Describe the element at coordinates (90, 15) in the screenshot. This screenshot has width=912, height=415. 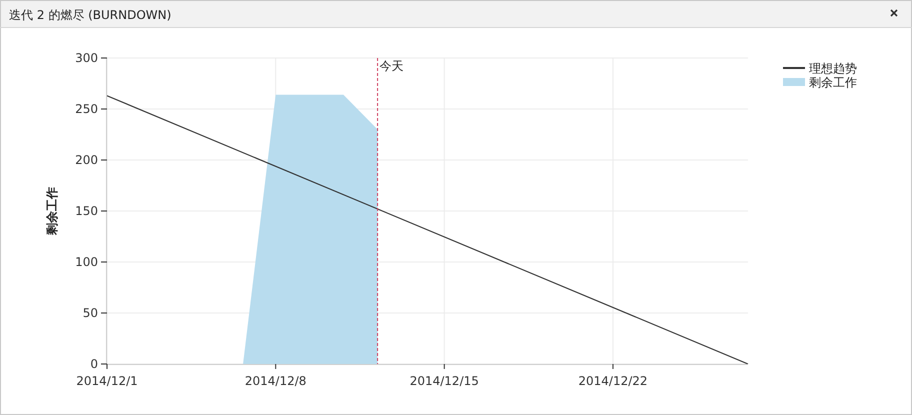
I see `title: 迭代 2 的燃尽 (BURNDOWN)` at that location.